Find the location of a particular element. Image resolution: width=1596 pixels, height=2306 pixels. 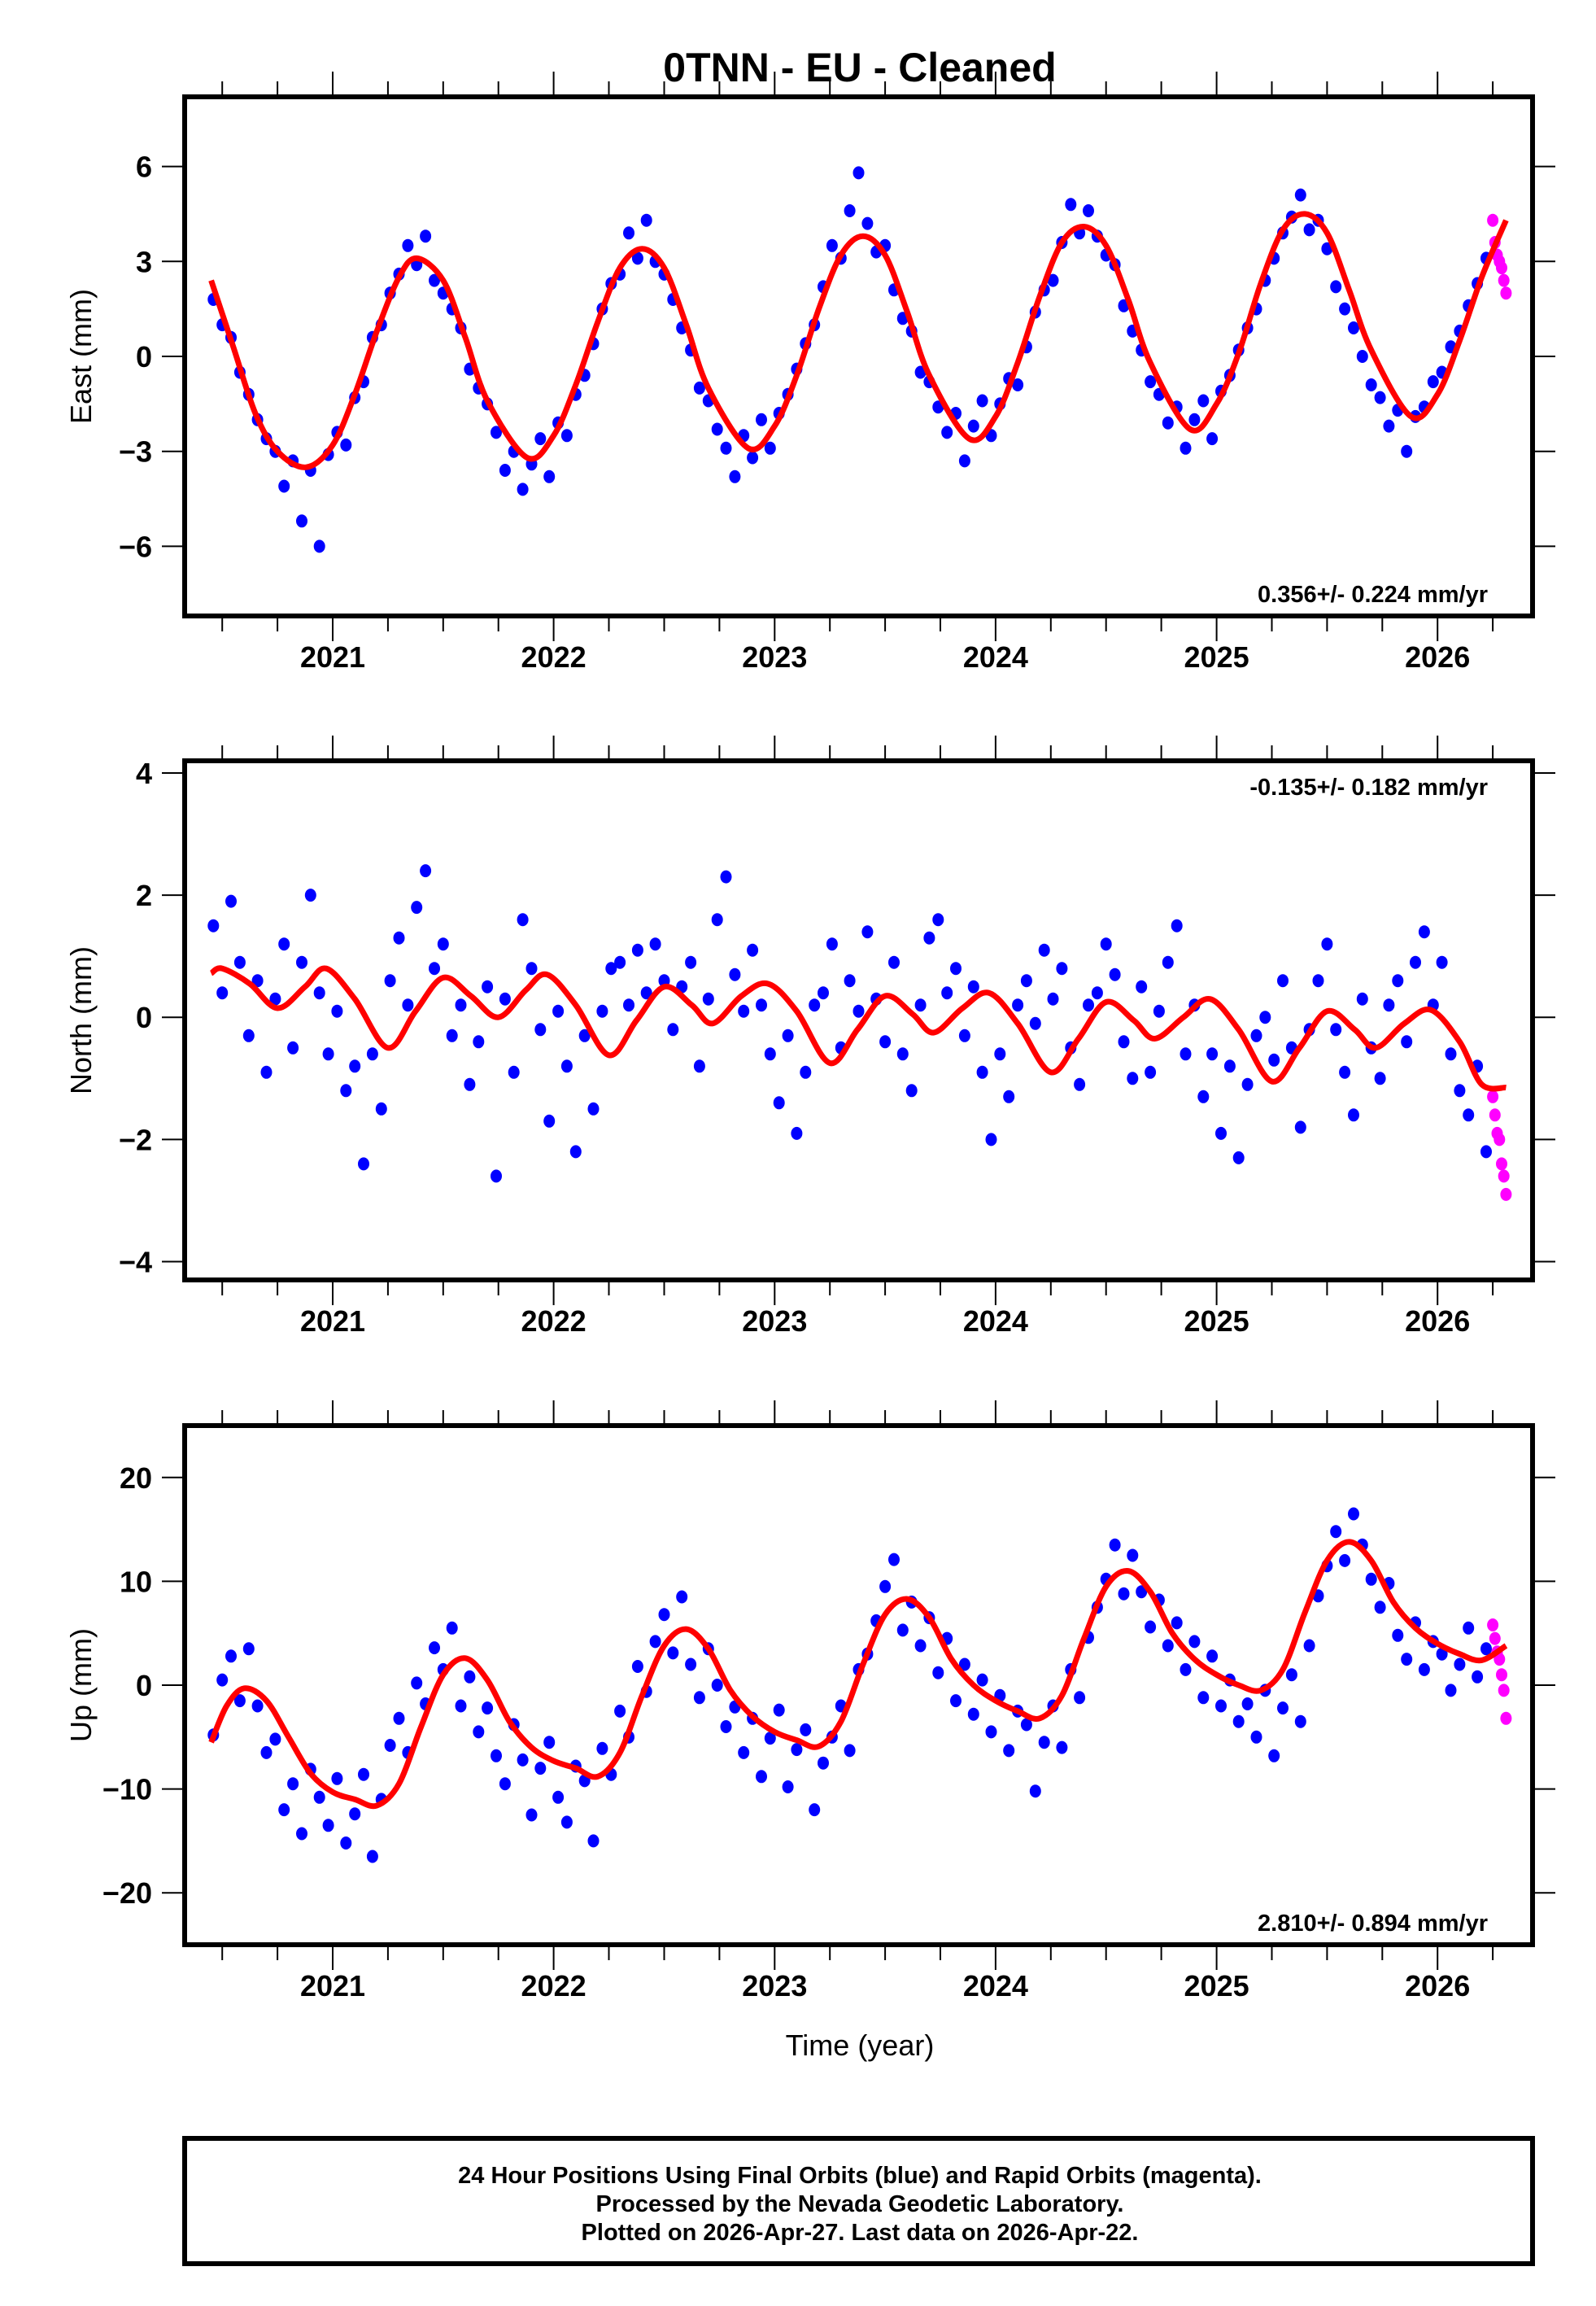

y-tick-label: 20 is located at coordinates (136, 1478).